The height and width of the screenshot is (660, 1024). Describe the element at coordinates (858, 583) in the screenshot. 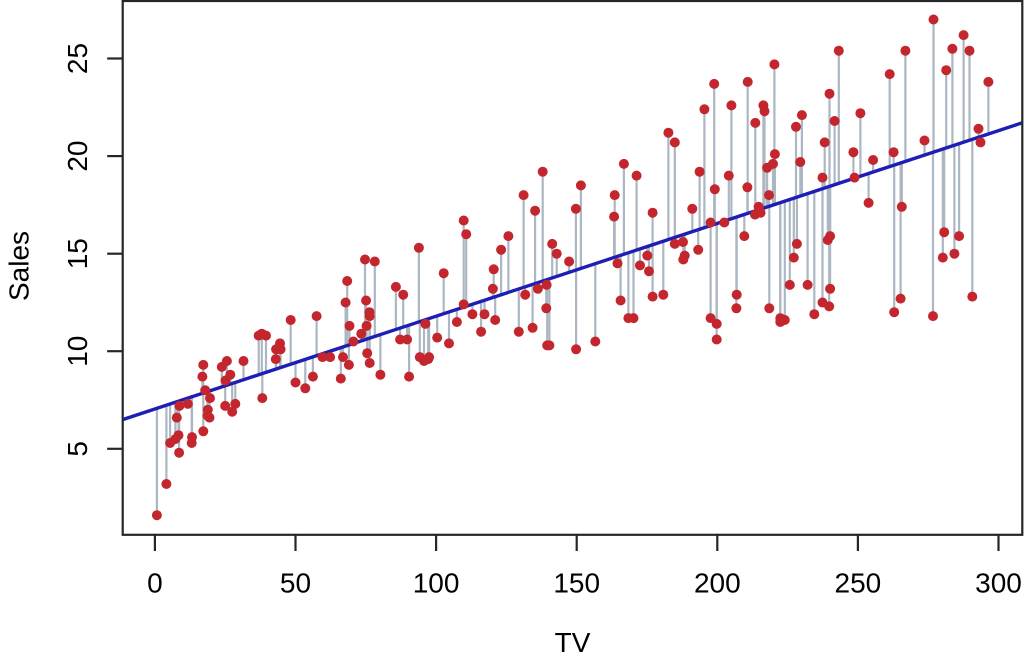

I see `svg-text: 250` at that location.